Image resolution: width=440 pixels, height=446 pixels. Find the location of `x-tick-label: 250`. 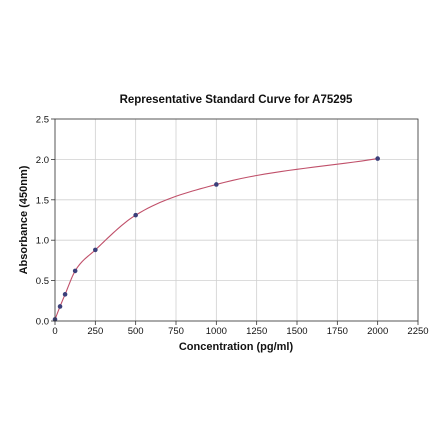

x-tick-label: 250 is located at coordinates (95, 331).